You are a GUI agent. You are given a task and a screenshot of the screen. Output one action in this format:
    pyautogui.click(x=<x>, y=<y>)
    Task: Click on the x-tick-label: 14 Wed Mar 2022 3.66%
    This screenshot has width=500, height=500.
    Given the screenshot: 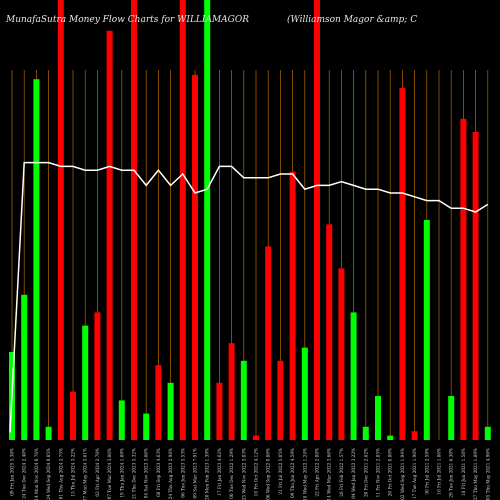 What is the action you would take?
    pyautogui.click(x=329, y=474)
    